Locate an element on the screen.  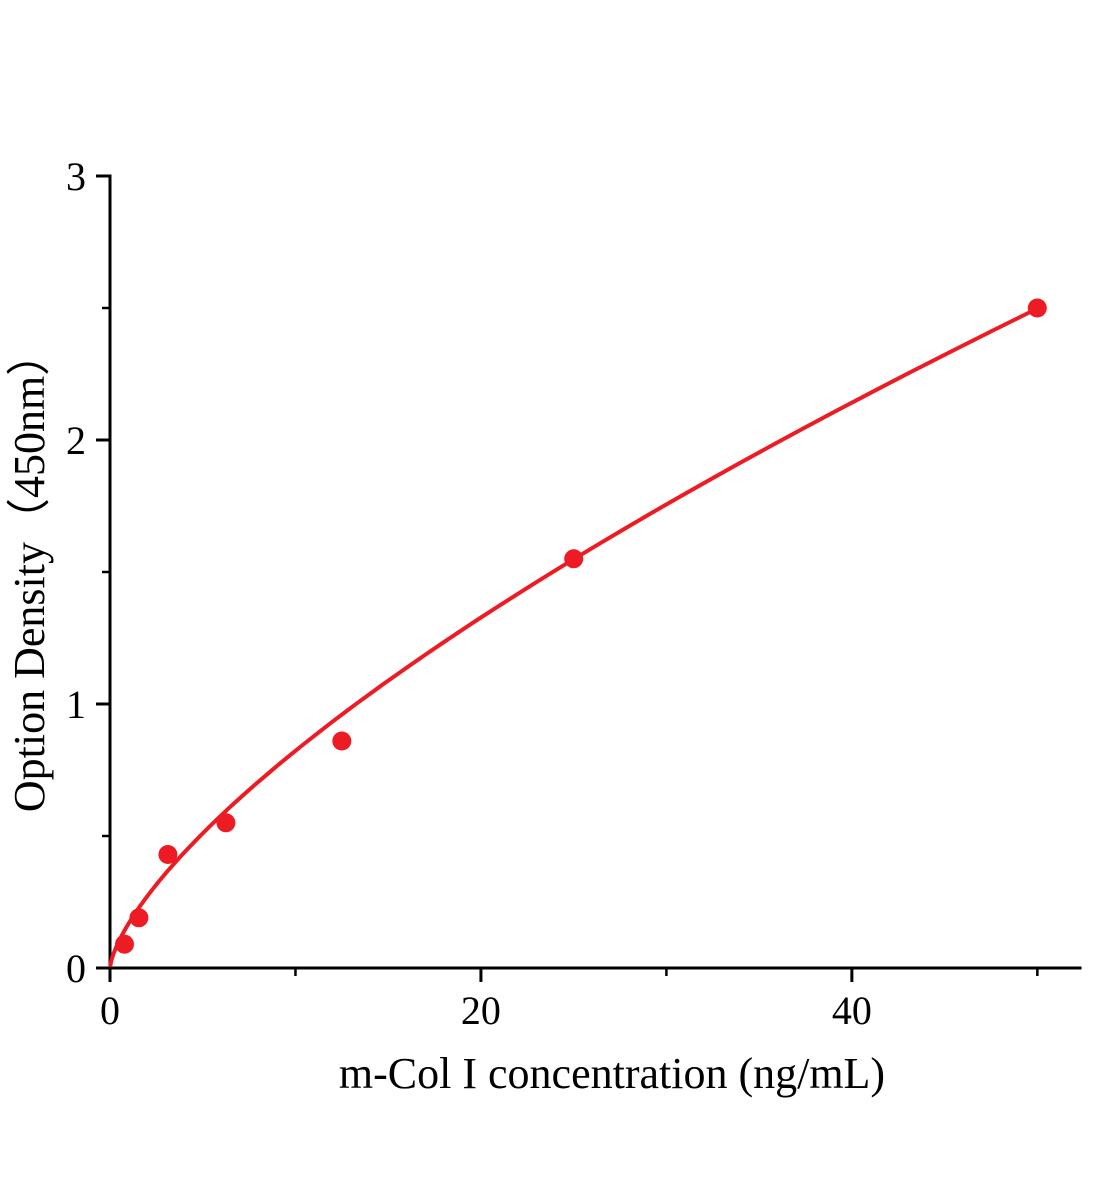
x-tick-label: 20 is located at coordinates (481, 1010).